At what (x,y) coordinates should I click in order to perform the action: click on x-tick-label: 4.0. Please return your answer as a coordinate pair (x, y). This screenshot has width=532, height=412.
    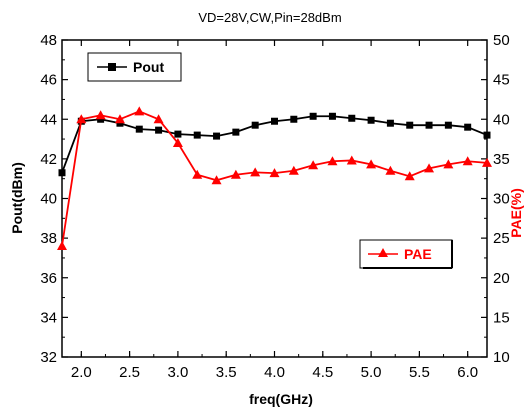
    Looking at the image, I should click on (274, 372).